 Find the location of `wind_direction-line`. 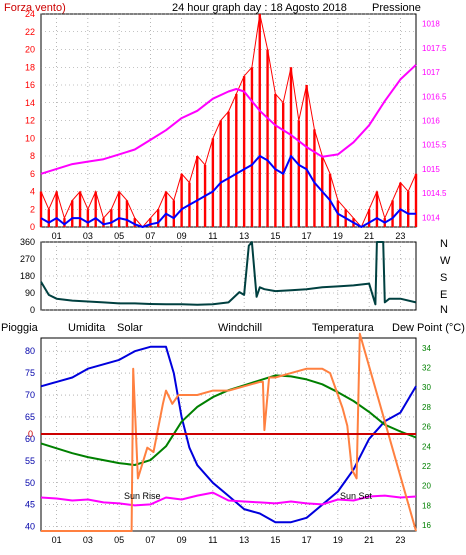

wind_direction-line is located at coordinates (228, 273).